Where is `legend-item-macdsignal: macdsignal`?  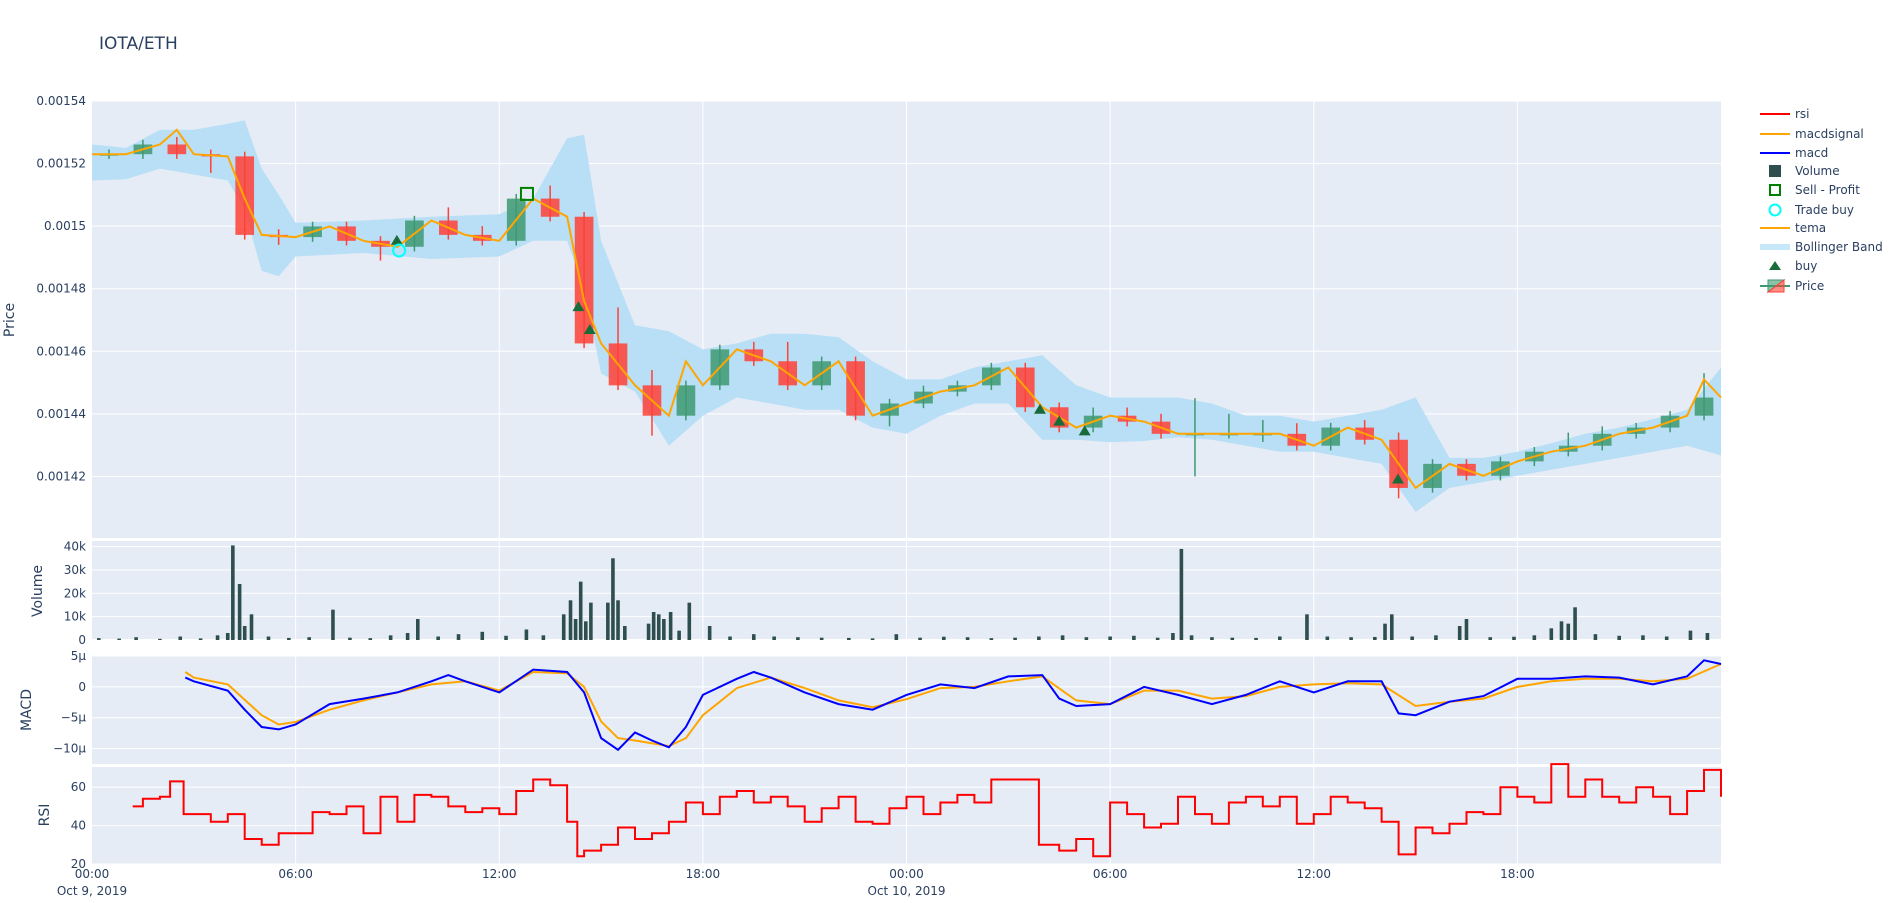 legend-item-macdsignal: macdsignal is located at coordinates (1812, 134).